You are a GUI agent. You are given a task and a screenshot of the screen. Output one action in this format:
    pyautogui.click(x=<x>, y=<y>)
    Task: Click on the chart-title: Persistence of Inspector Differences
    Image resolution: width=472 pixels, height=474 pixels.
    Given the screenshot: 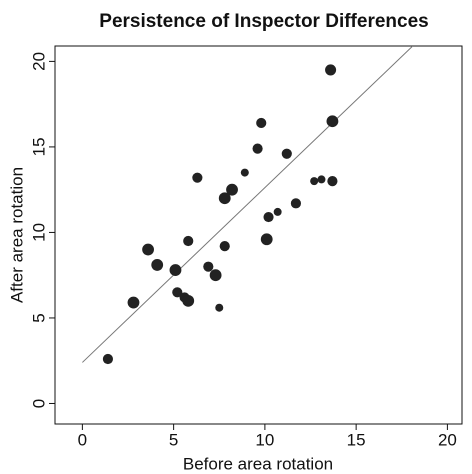 What is the action you would take?
    pyautogui.click(x=263, y=21)
    